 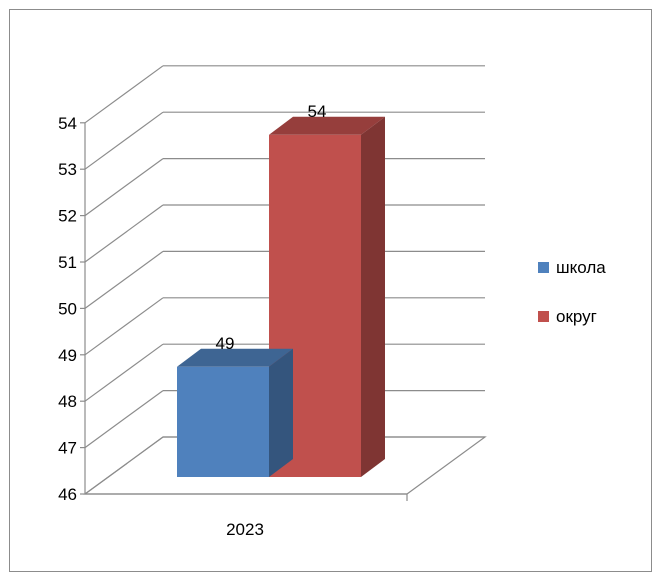 What do you see at coordinates (67, 262) in the screenshot?
I see `y-tick-label: 51` at bounding box center [67, 262].